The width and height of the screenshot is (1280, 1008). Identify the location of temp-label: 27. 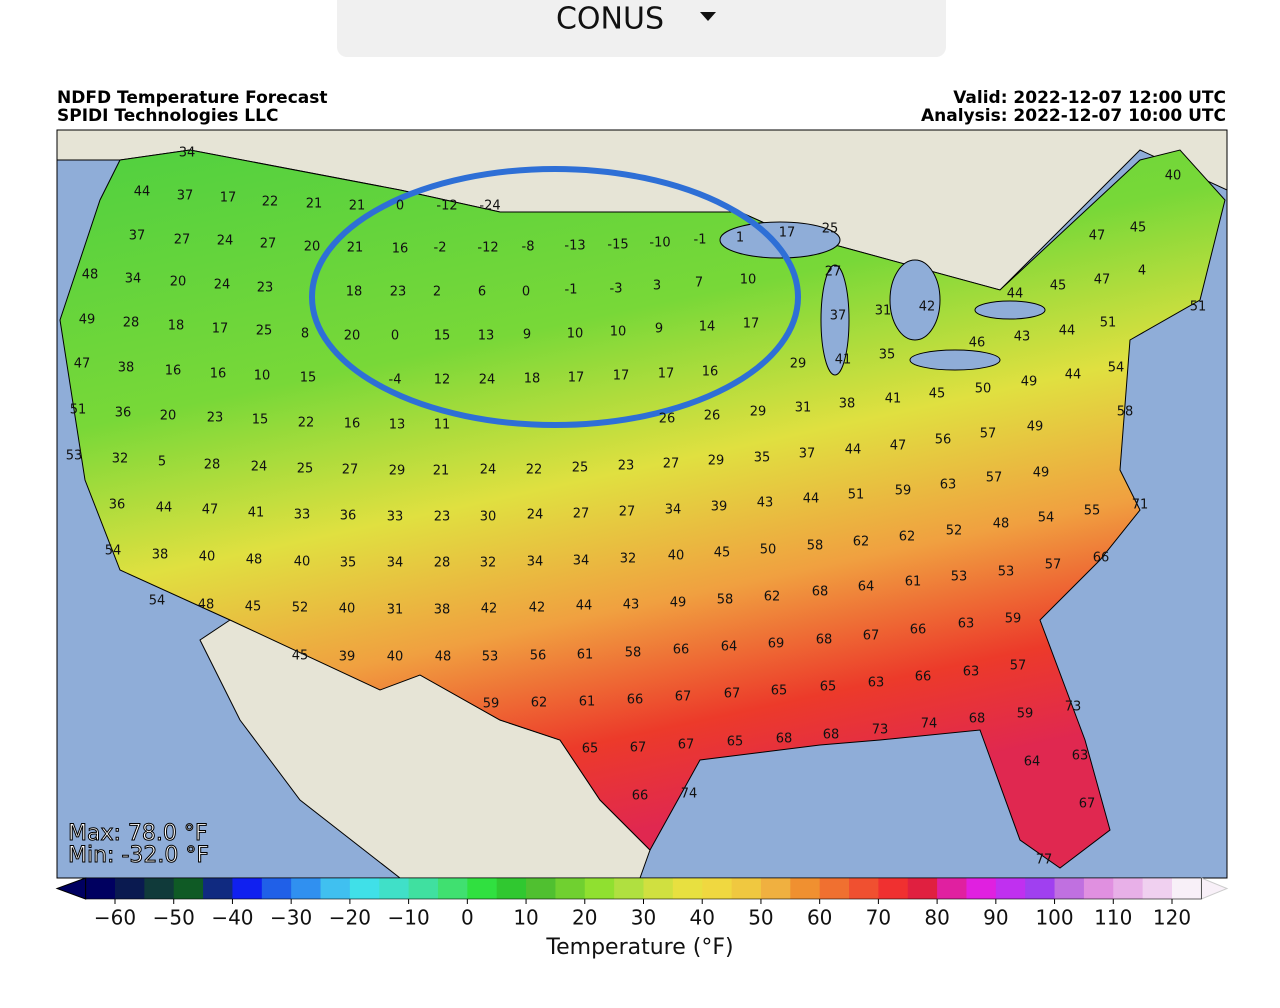
(350, 470).